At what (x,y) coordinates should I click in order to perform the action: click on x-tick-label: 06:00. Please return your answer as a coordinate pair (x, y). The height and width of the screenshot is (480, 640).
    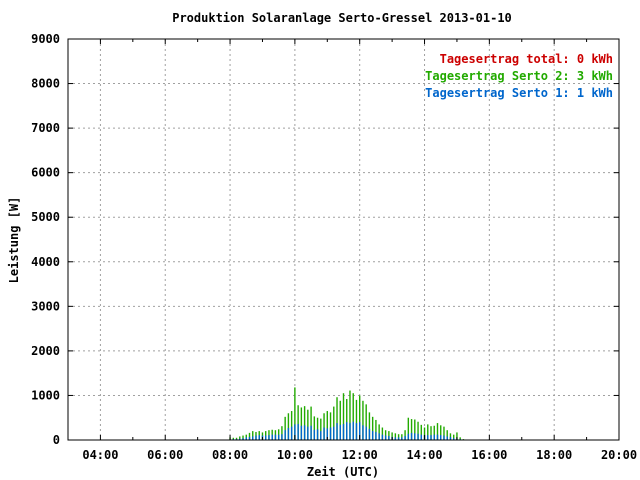
    Looking at the image, I should click on (165, 455).